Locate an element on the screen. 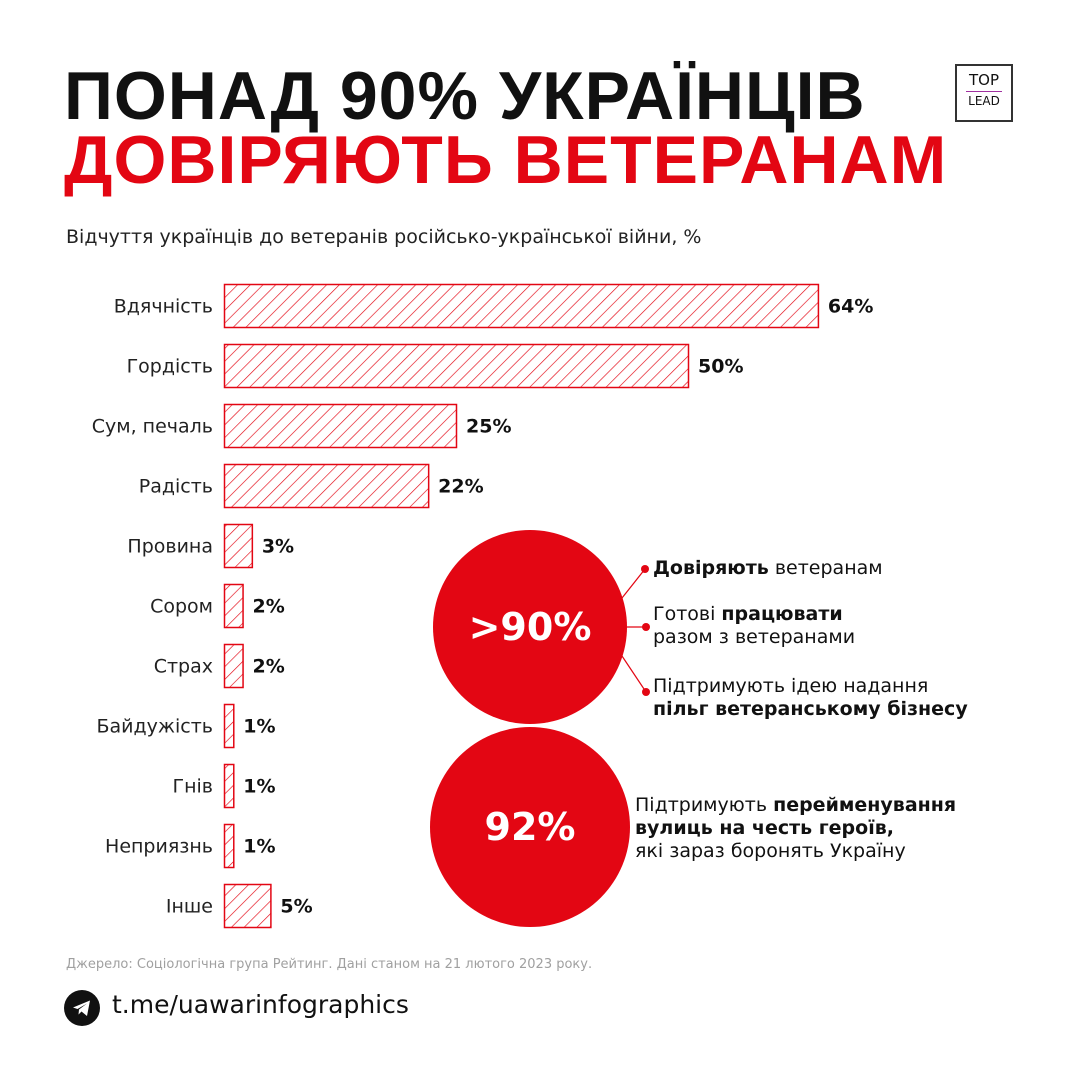 Image resolution: width=1080 pixels, height=1080 pixels. category-label: Гнів is located at coordinates (193, 787).